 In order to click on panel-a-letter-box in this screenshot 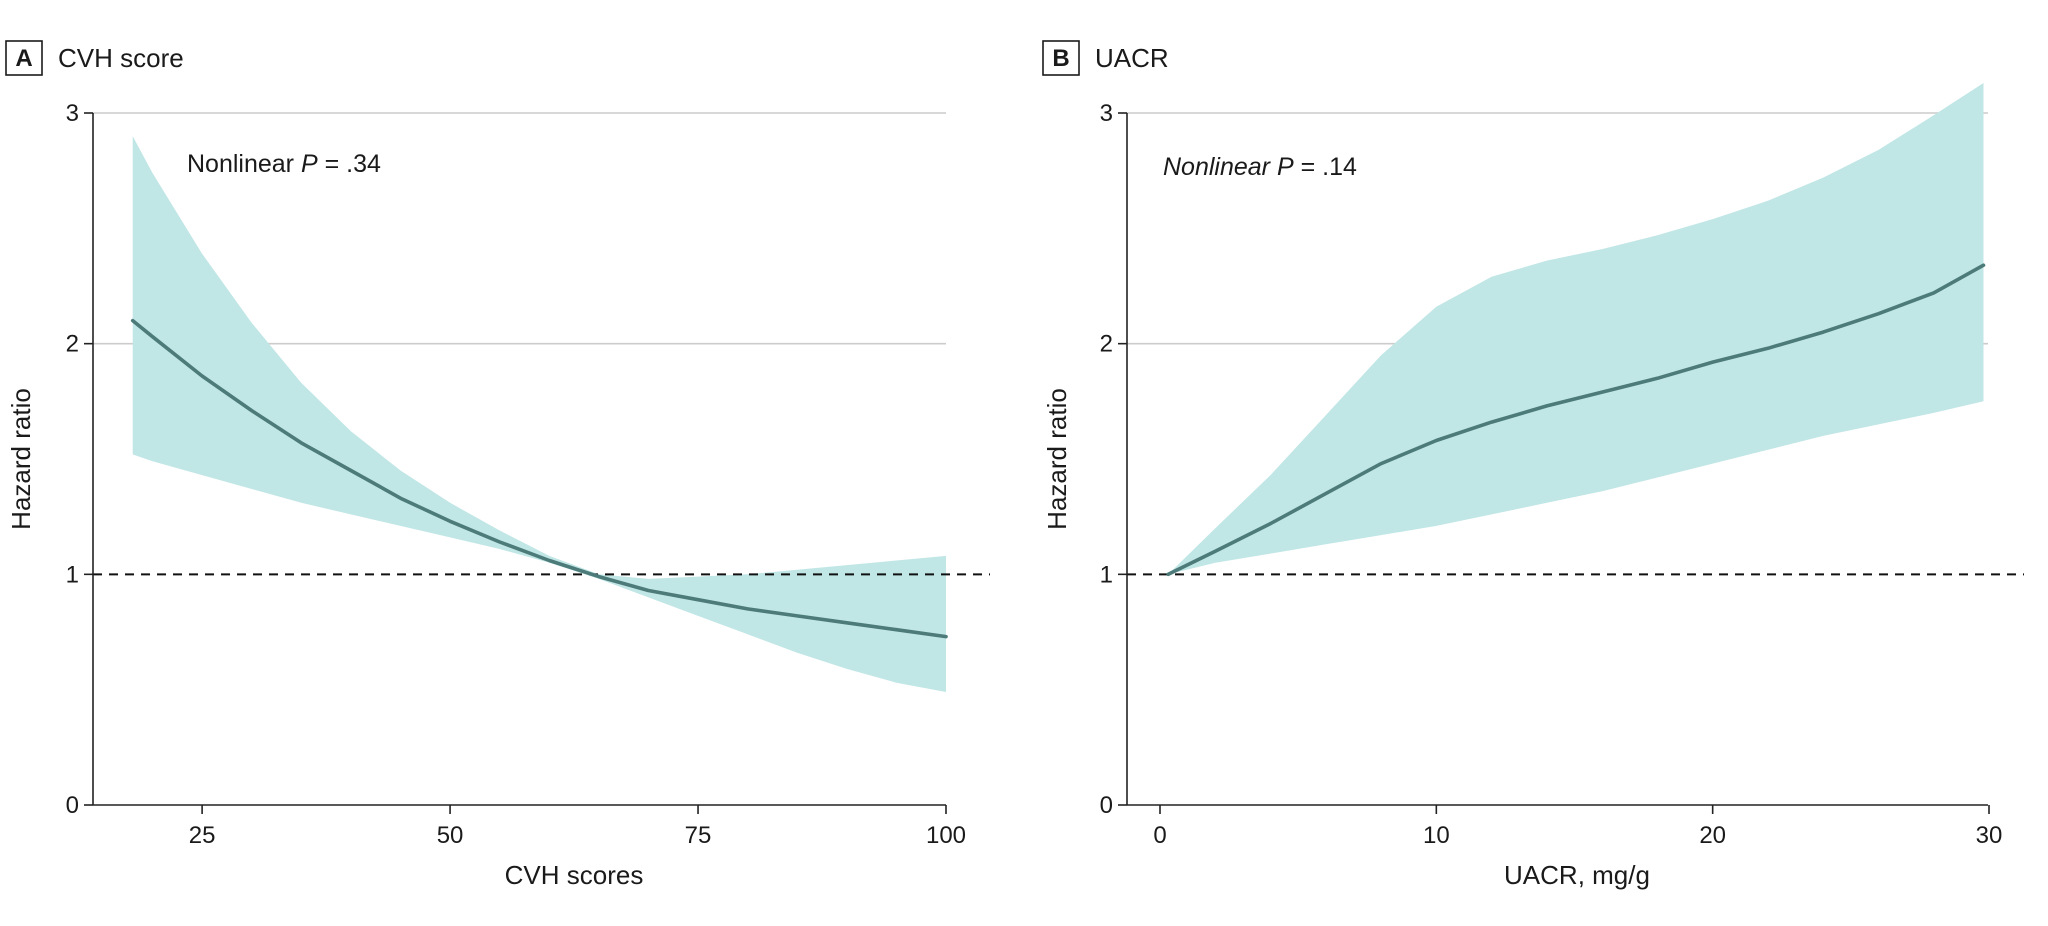, I will do `click(24, 58)`.